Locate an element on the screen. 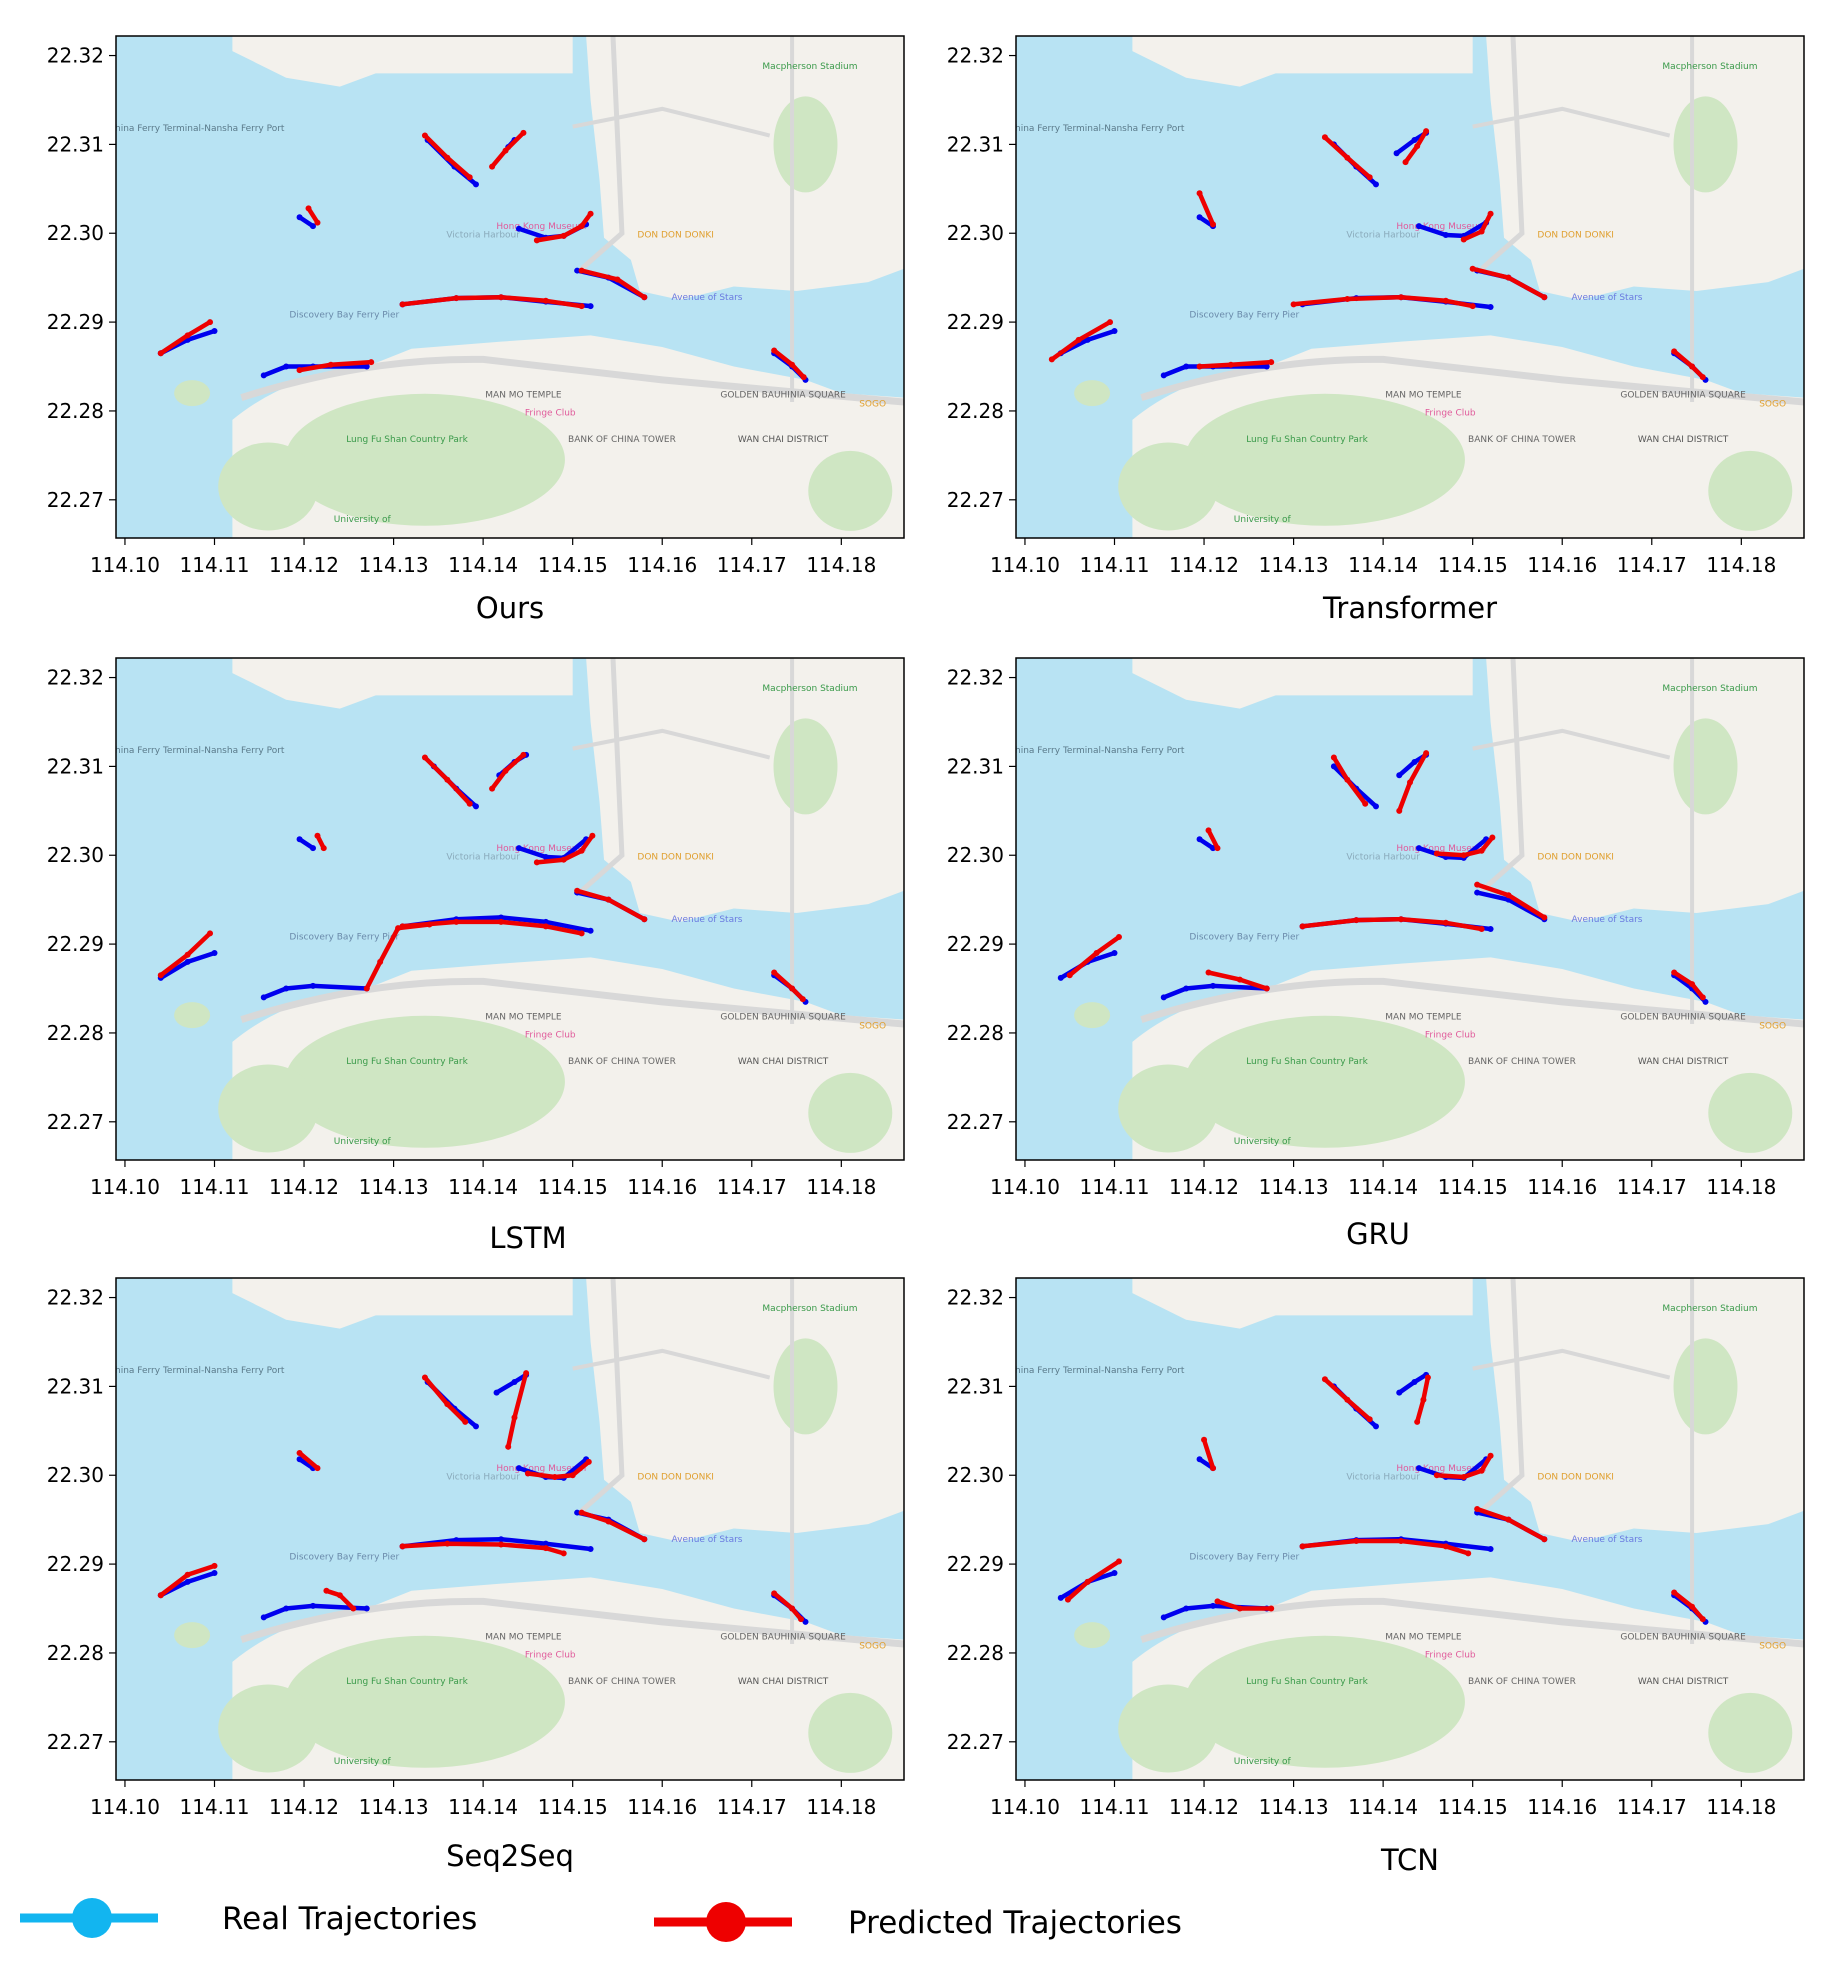  x-tick-label: 114.13 is located at coordinates (394, 565).